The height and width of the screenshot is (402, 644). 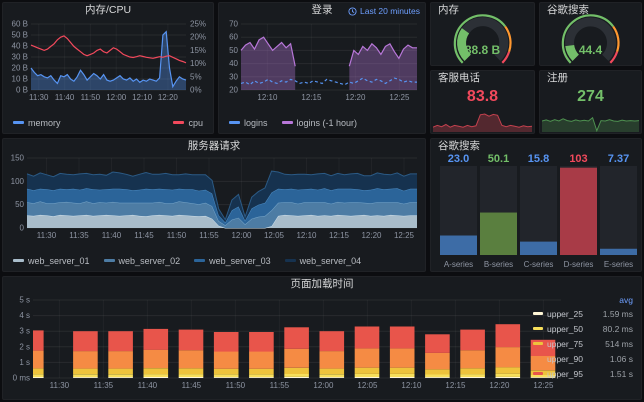 I want to click on panel-title-memory-gauge: 内存, so click(x=448, y=10).